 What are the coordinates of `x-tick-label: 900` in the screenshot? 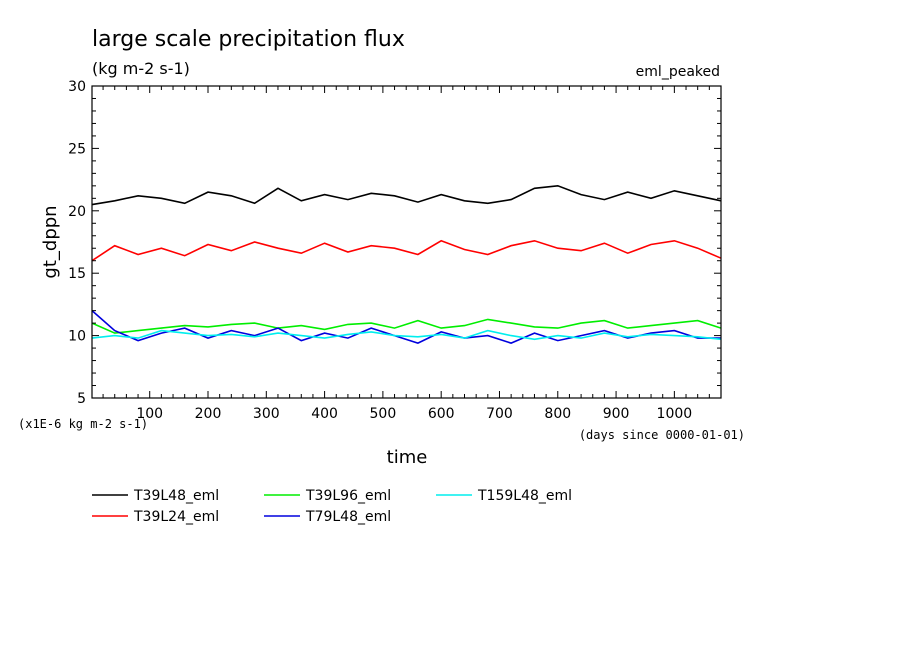 It's located at (616, 414).